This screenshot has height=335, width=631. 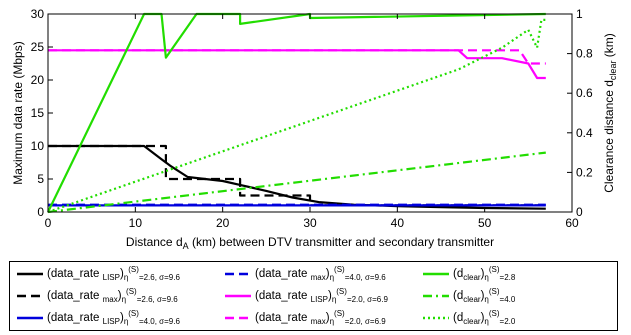 I want to click on y-right-axis-label: Clearance distance dclear (km), so click(x=610, y=113).